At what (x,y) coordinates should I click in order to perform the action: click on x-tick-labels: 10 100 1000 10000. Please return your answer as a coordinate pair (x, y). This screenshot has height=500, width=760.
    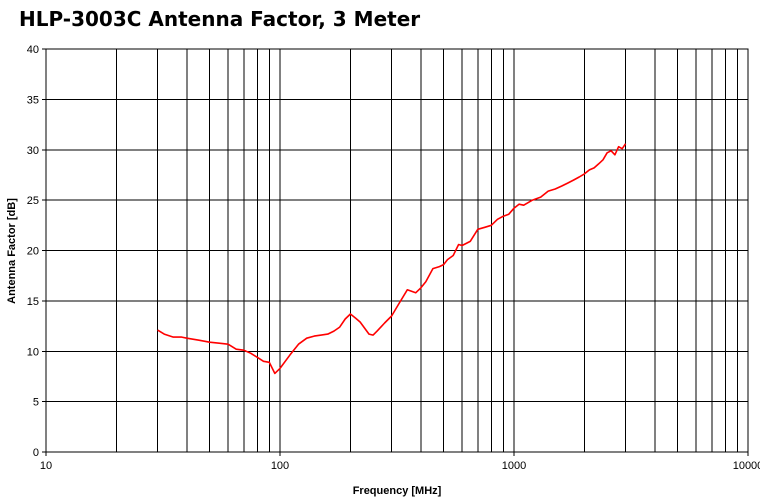
    Looking at the image, I should click on (400, 466).